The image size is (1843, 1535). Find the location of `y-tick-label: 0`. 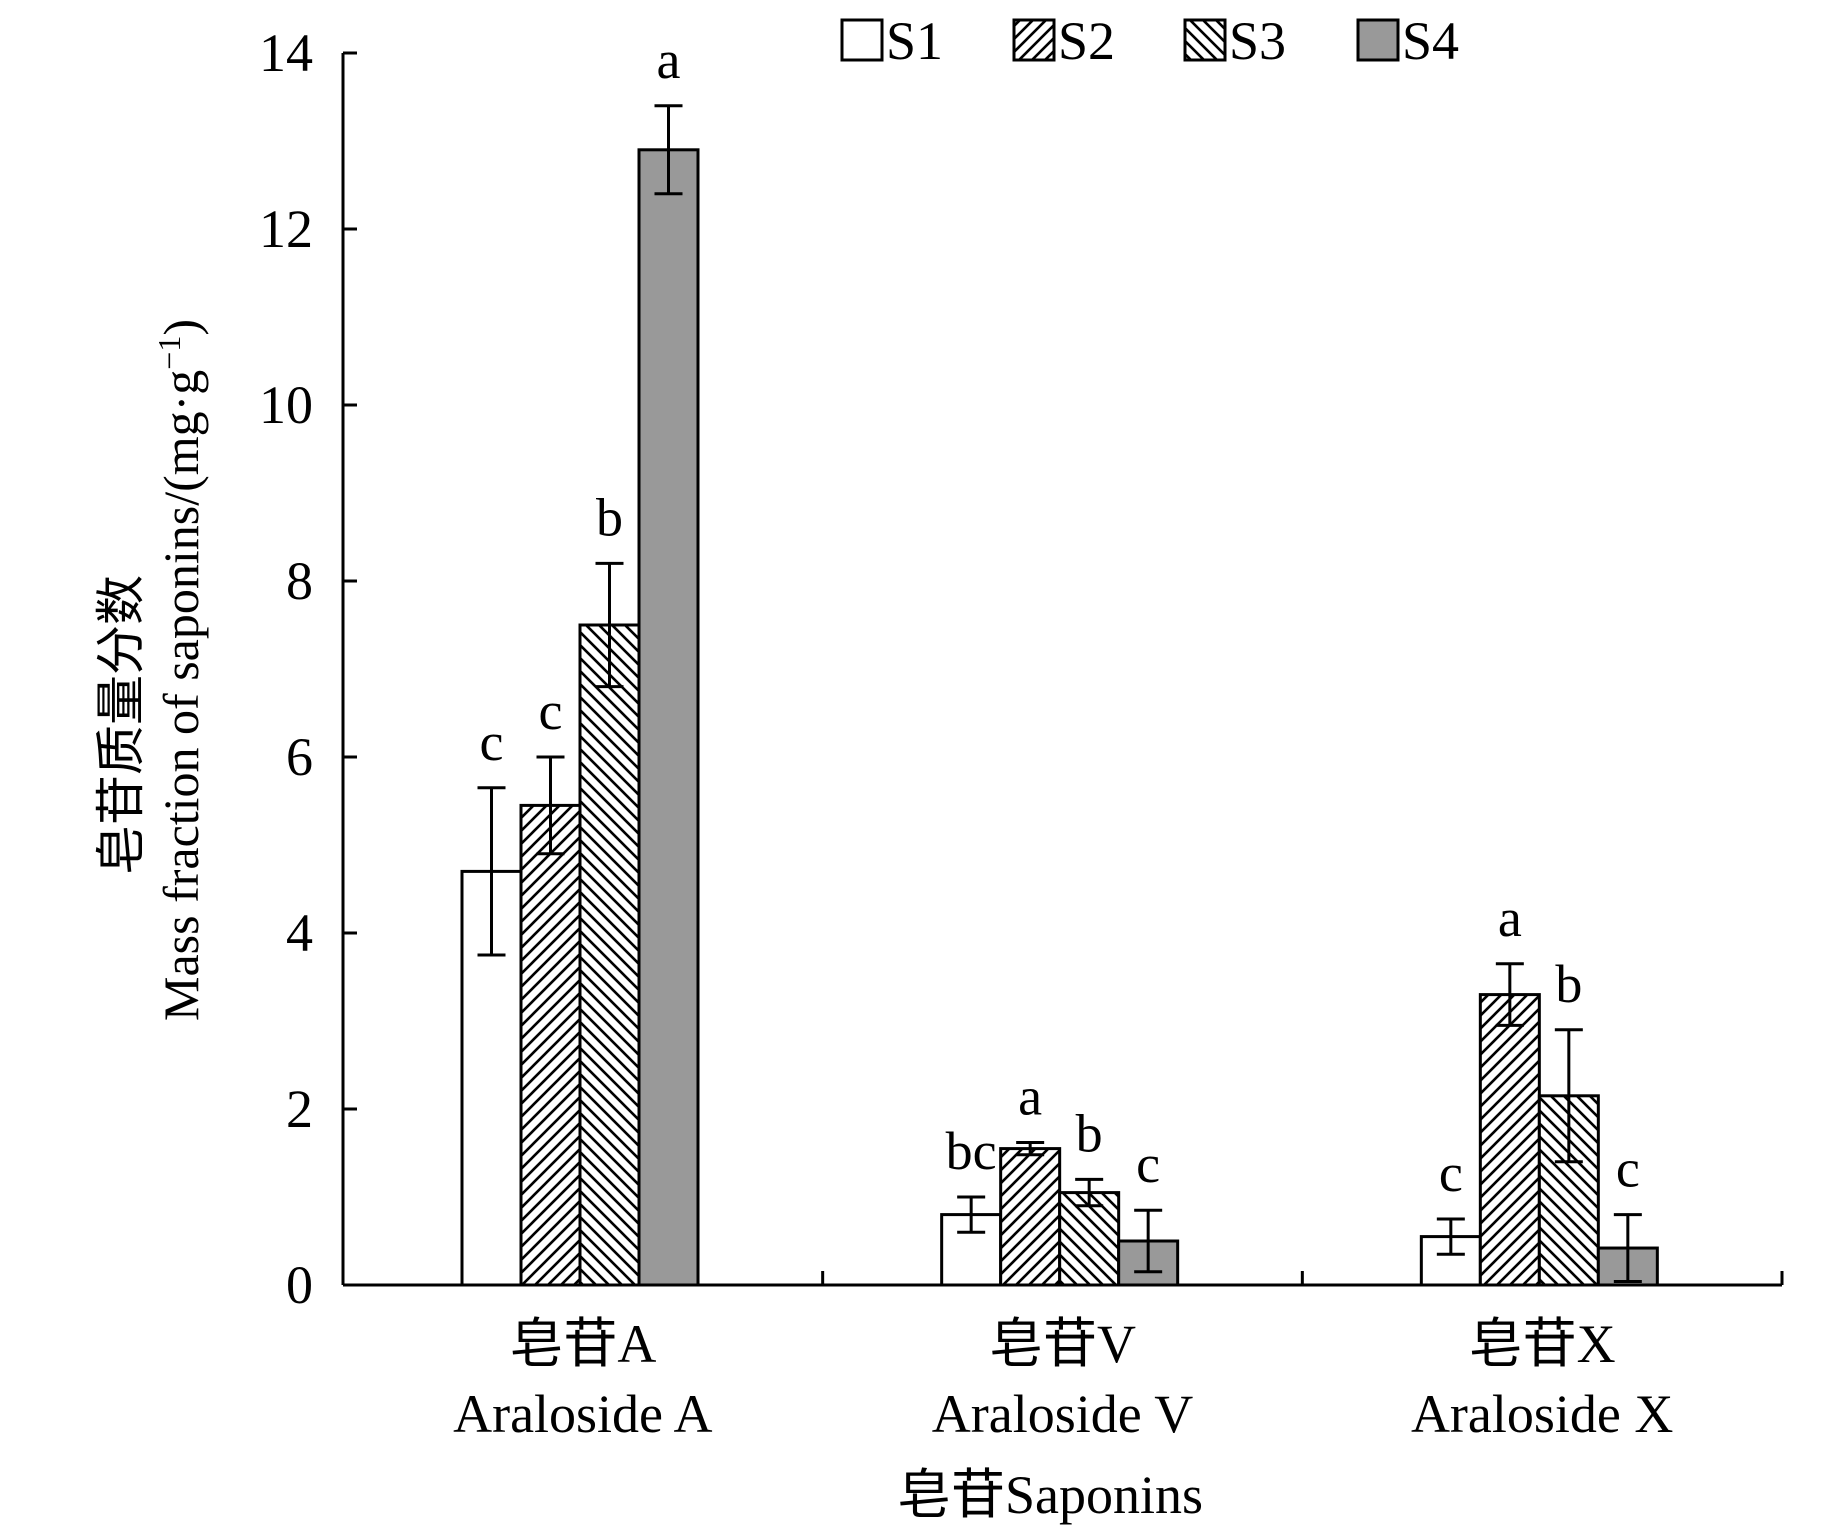

y-tick-label: 0 is located at coordinates (299, 1285).